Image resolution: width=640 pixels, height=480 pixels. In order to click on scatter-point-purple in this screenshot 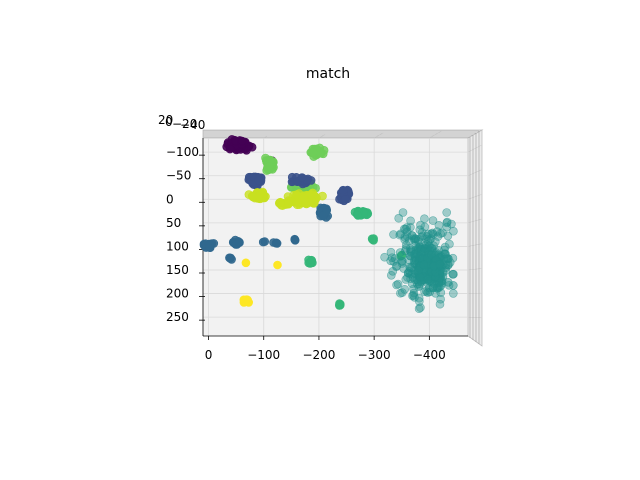, I will do `click(242, 141)`.